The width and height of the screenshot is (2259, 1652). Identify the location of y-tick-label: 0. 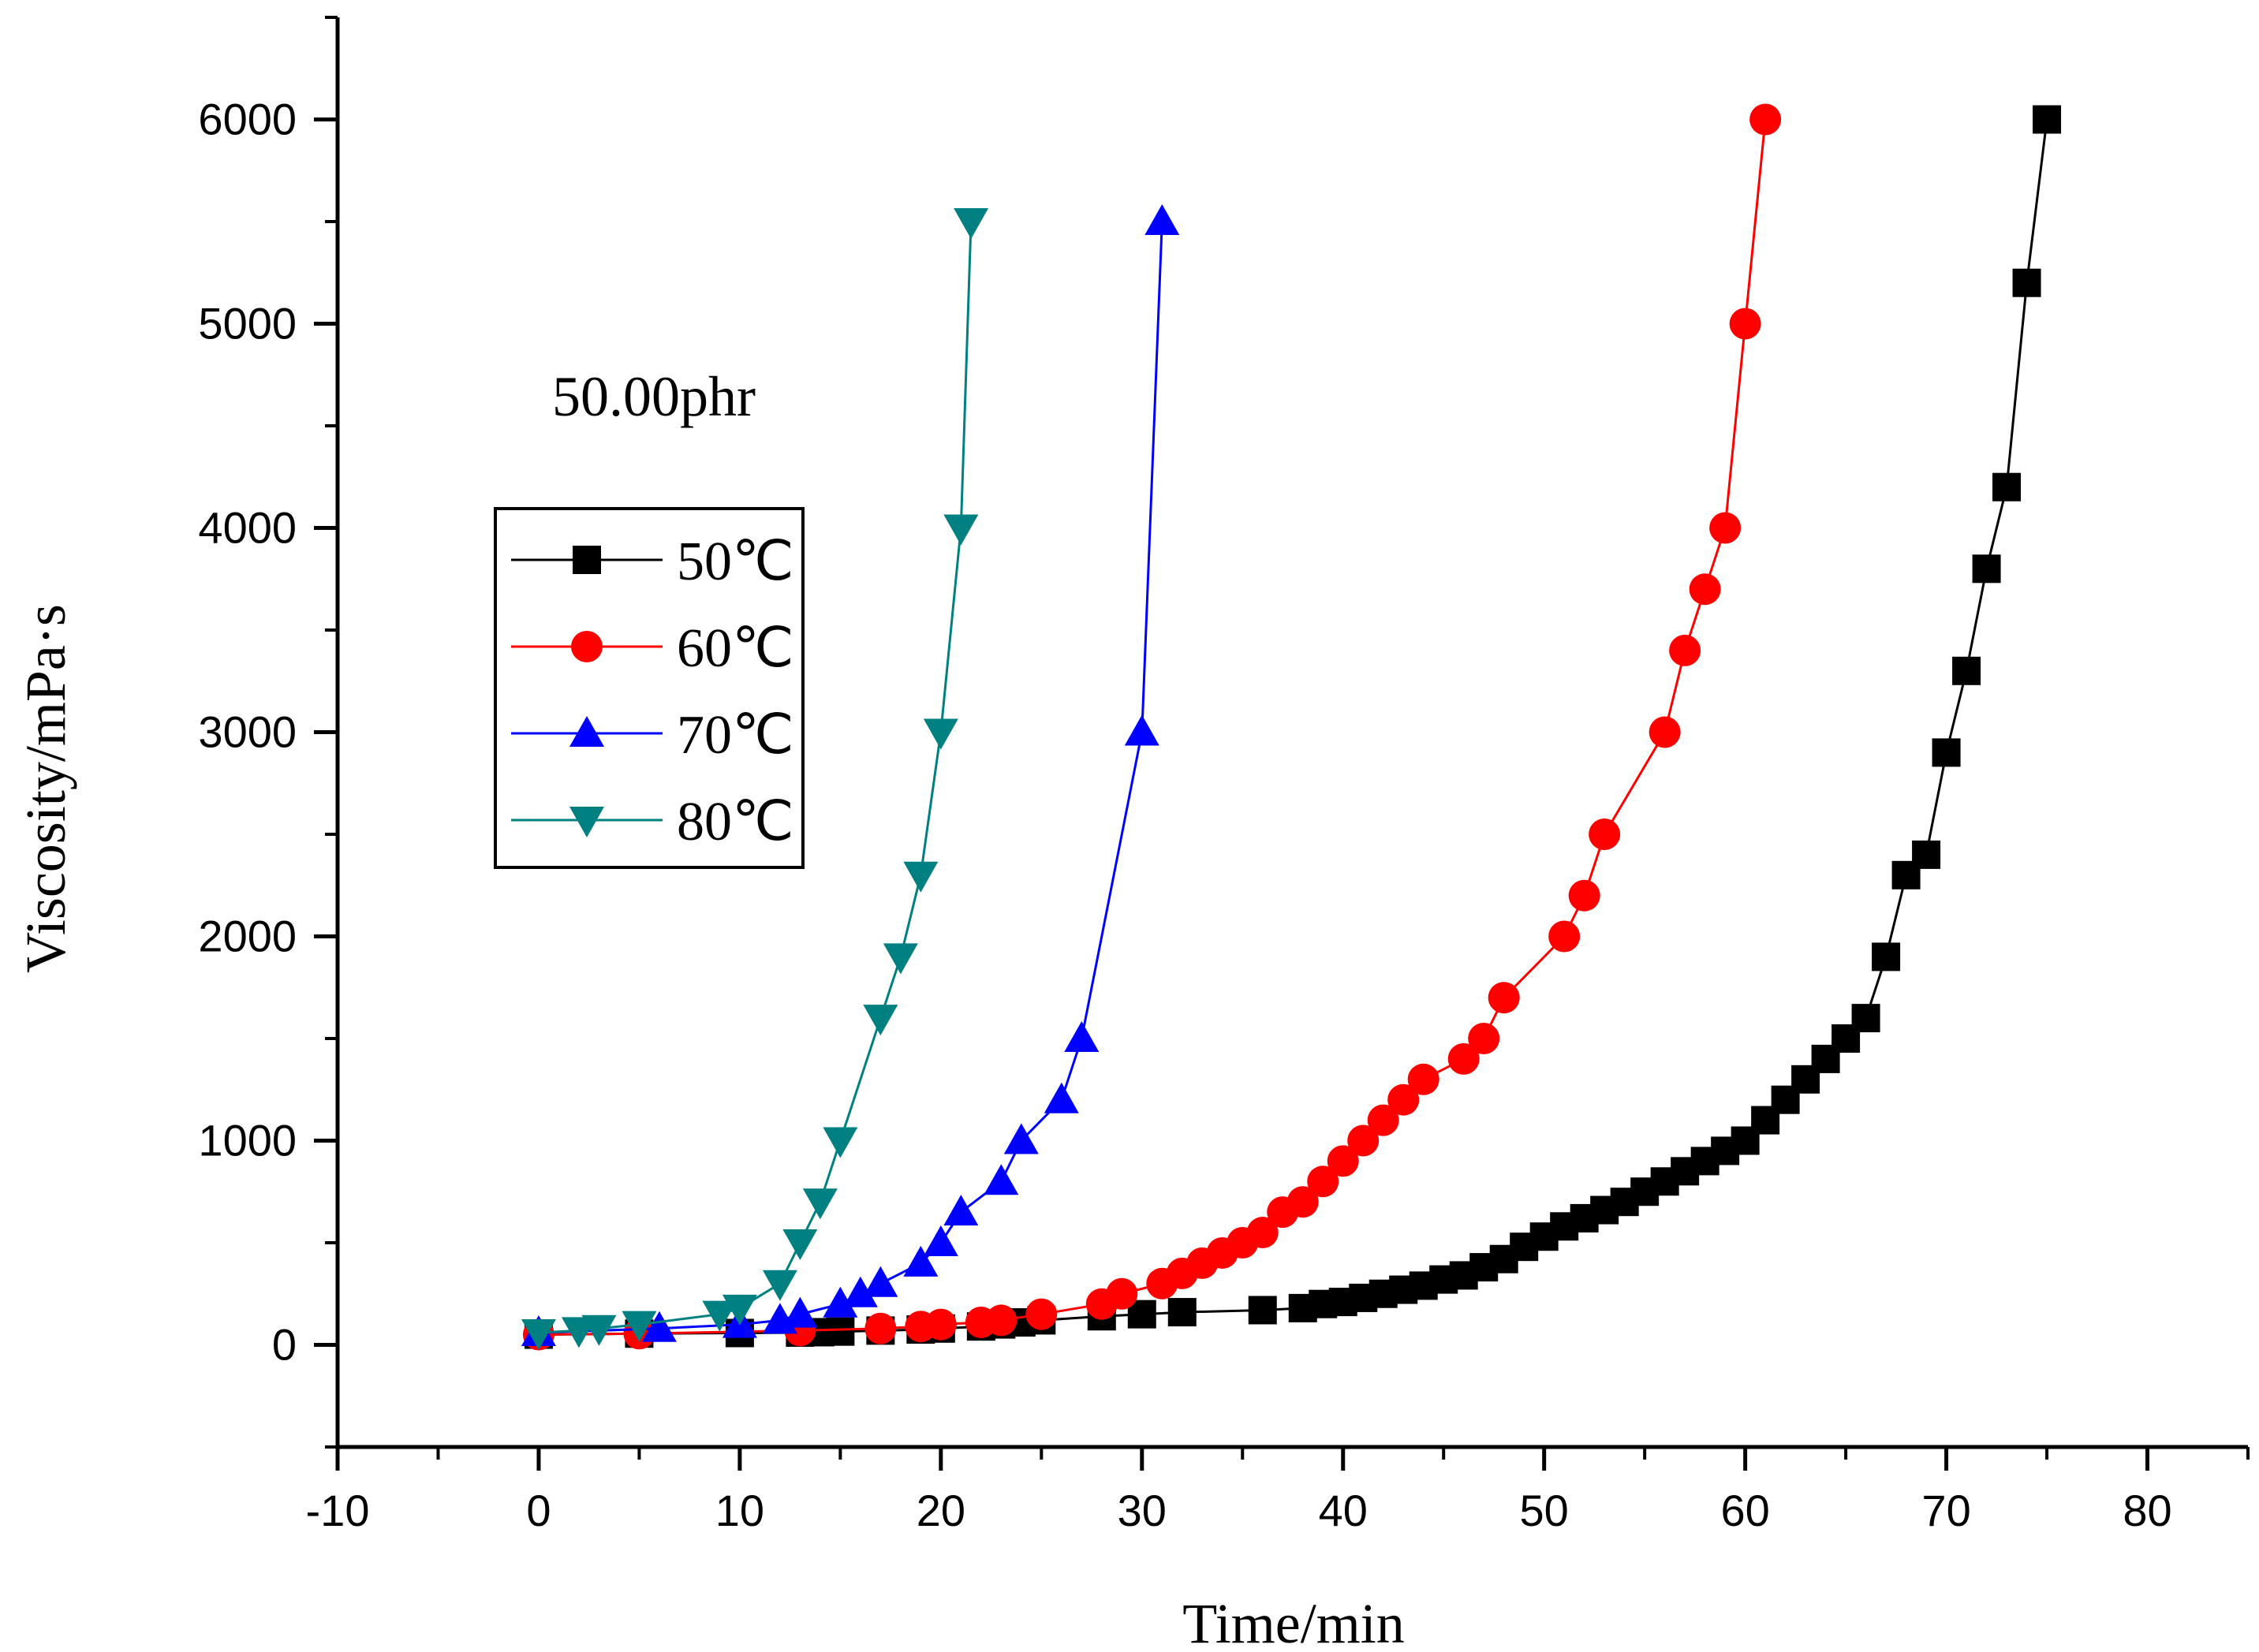
(284, 1345).